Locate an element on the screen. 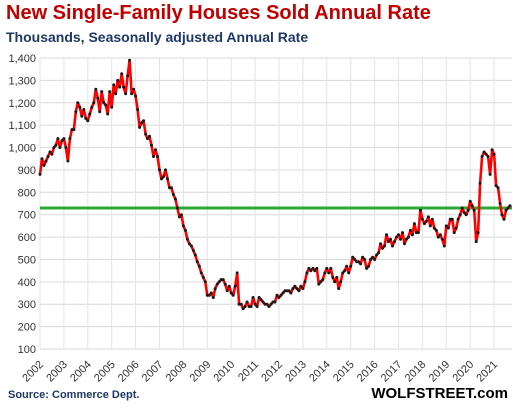 The image size is (518, 411). x-tick-label: 2014 is located at coordinates (320, 372).